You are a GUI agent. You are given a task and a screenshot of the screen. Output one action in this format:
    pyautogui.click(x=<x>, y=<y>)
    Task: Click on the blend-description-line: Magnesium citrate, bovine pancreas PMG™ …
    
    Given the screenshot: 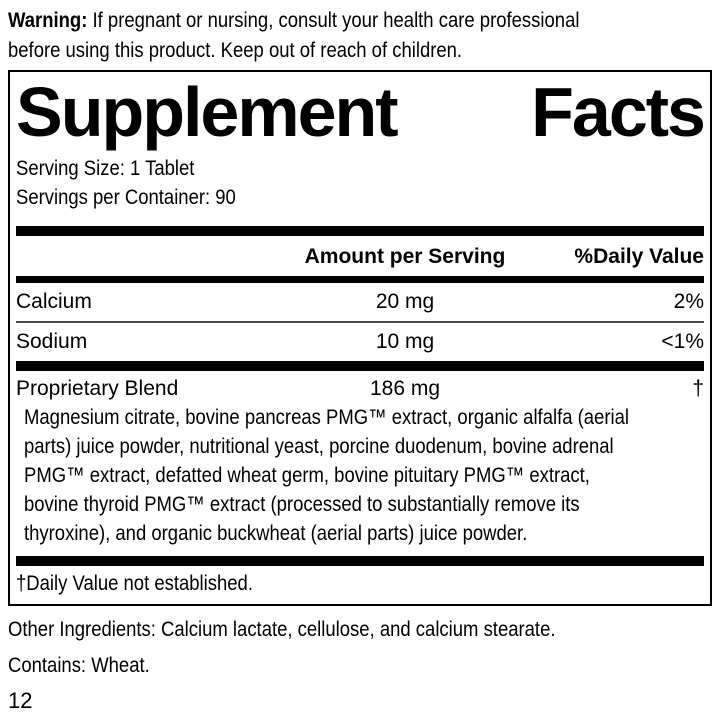 What is the action you would take?
    pyautogui.click(x=326, y=417)
    